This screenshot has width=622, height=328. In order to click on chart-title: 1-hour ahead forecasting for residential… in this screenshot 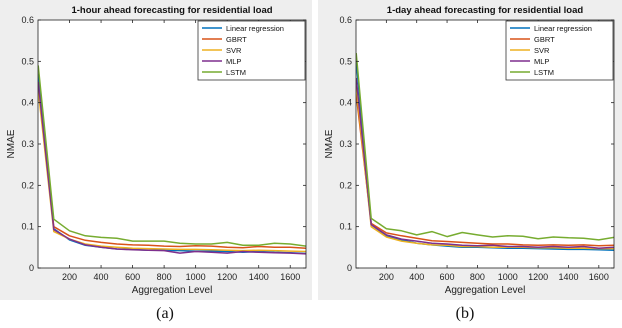, I will do `click(171, 10)`.